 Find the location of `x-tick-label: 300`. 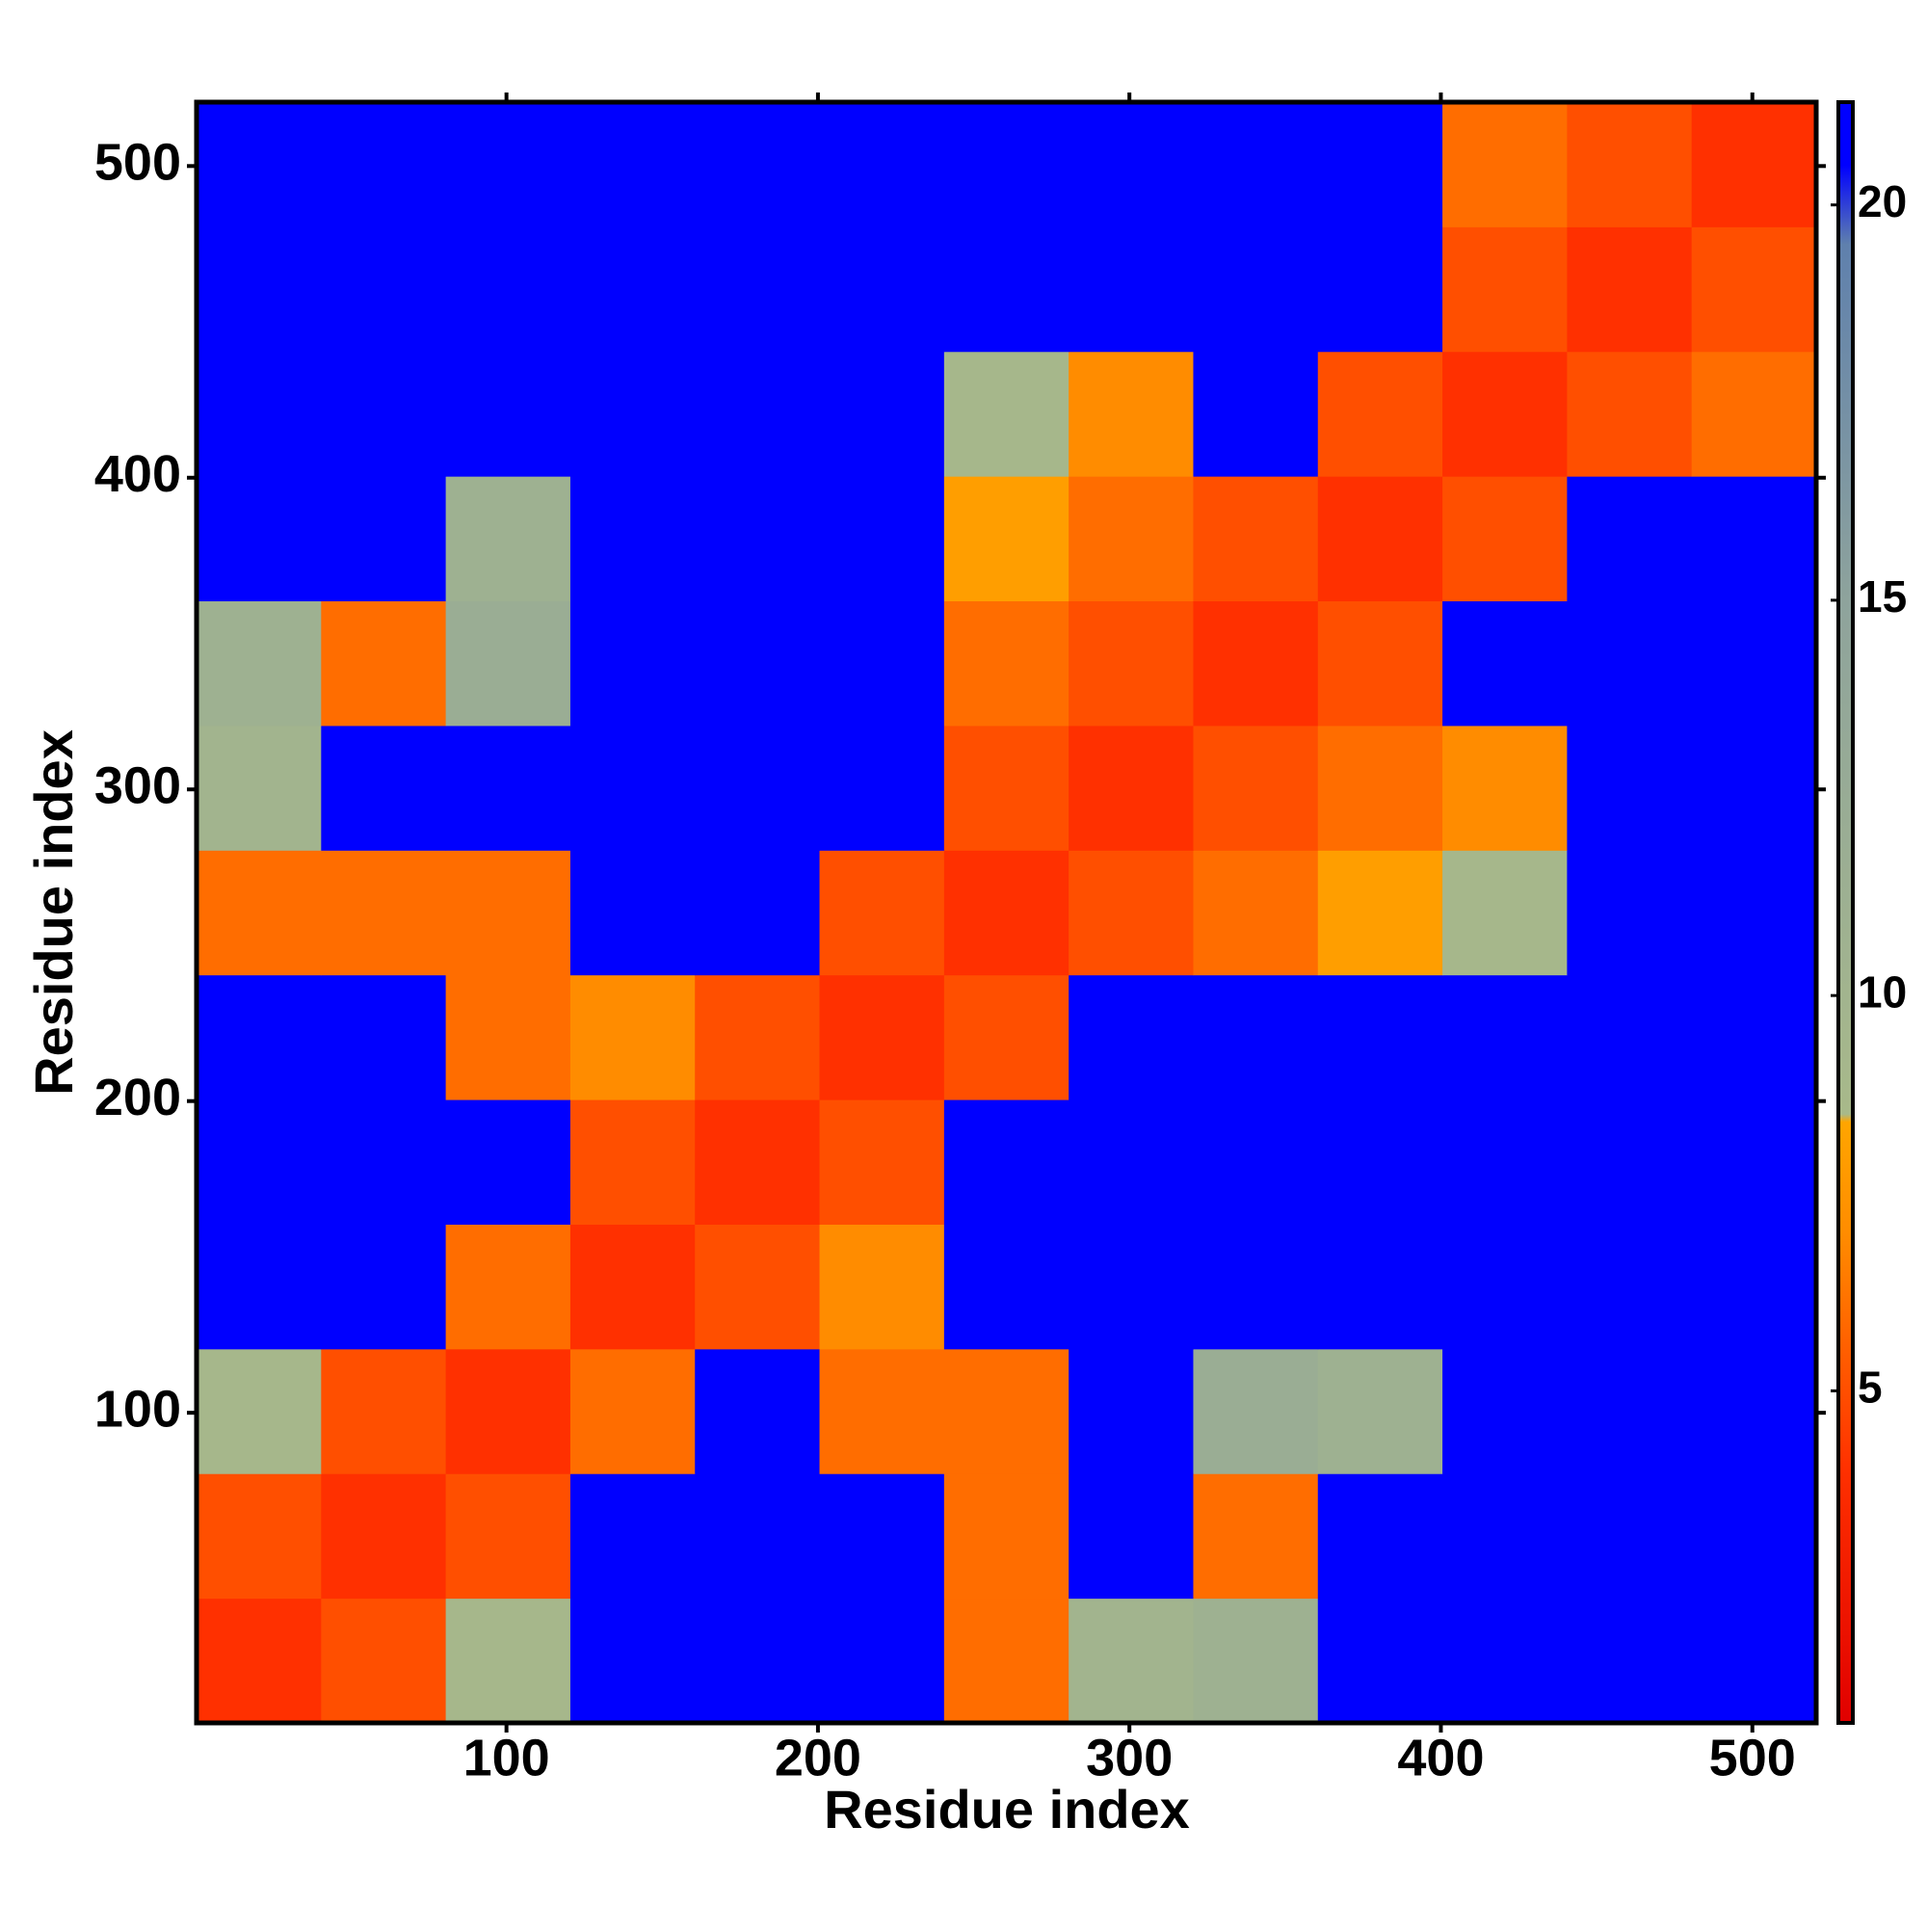

x-tick-label: 300 is located at coordinates (1129, 1757).